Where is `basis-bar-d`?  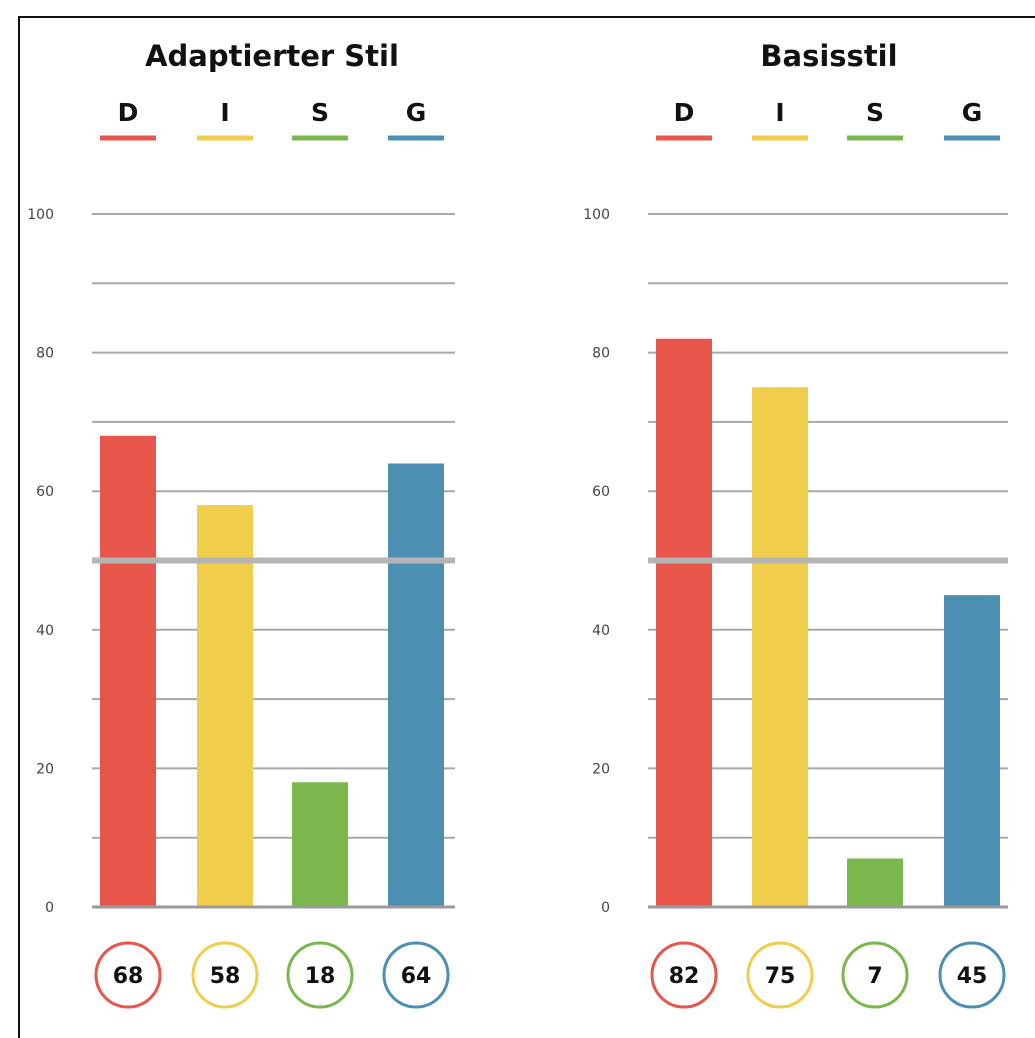 basis-bar-d is located at coordinates (684, 622).